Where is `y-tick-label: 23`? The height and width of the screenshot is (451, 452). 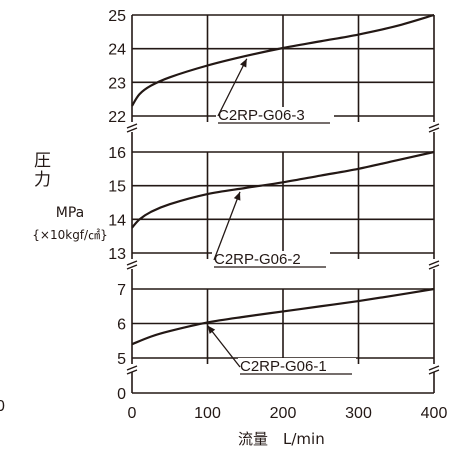 y-tick-label: 23 is located at coordinates (117, 83).